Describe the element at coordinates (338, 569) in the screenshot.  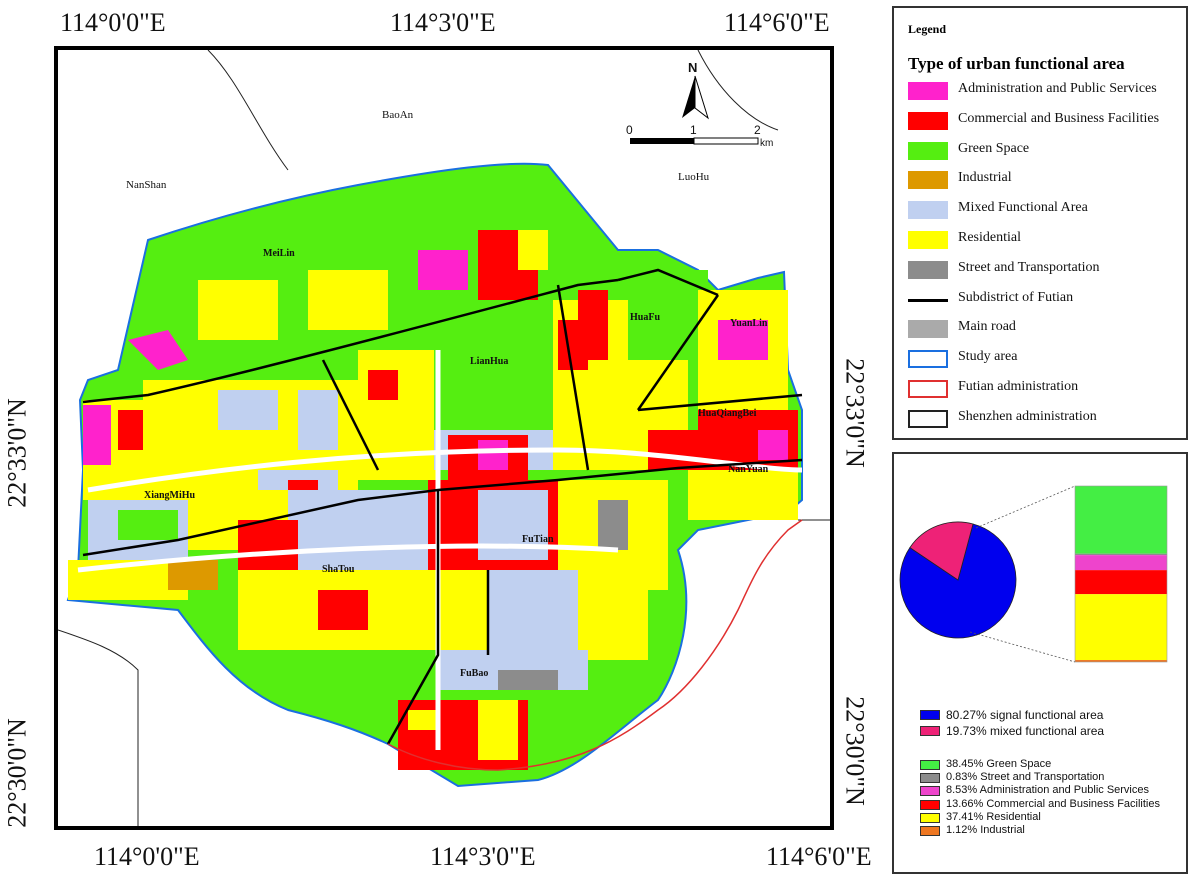
I see `subdistrict-label-shatou: ShaTou` at that location.